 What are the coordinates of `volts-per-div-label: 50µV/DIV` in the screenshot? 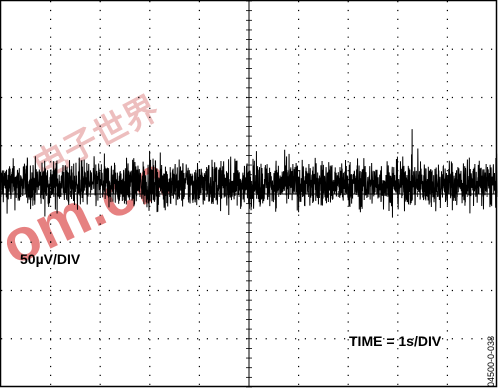 It's located at (50, 259).